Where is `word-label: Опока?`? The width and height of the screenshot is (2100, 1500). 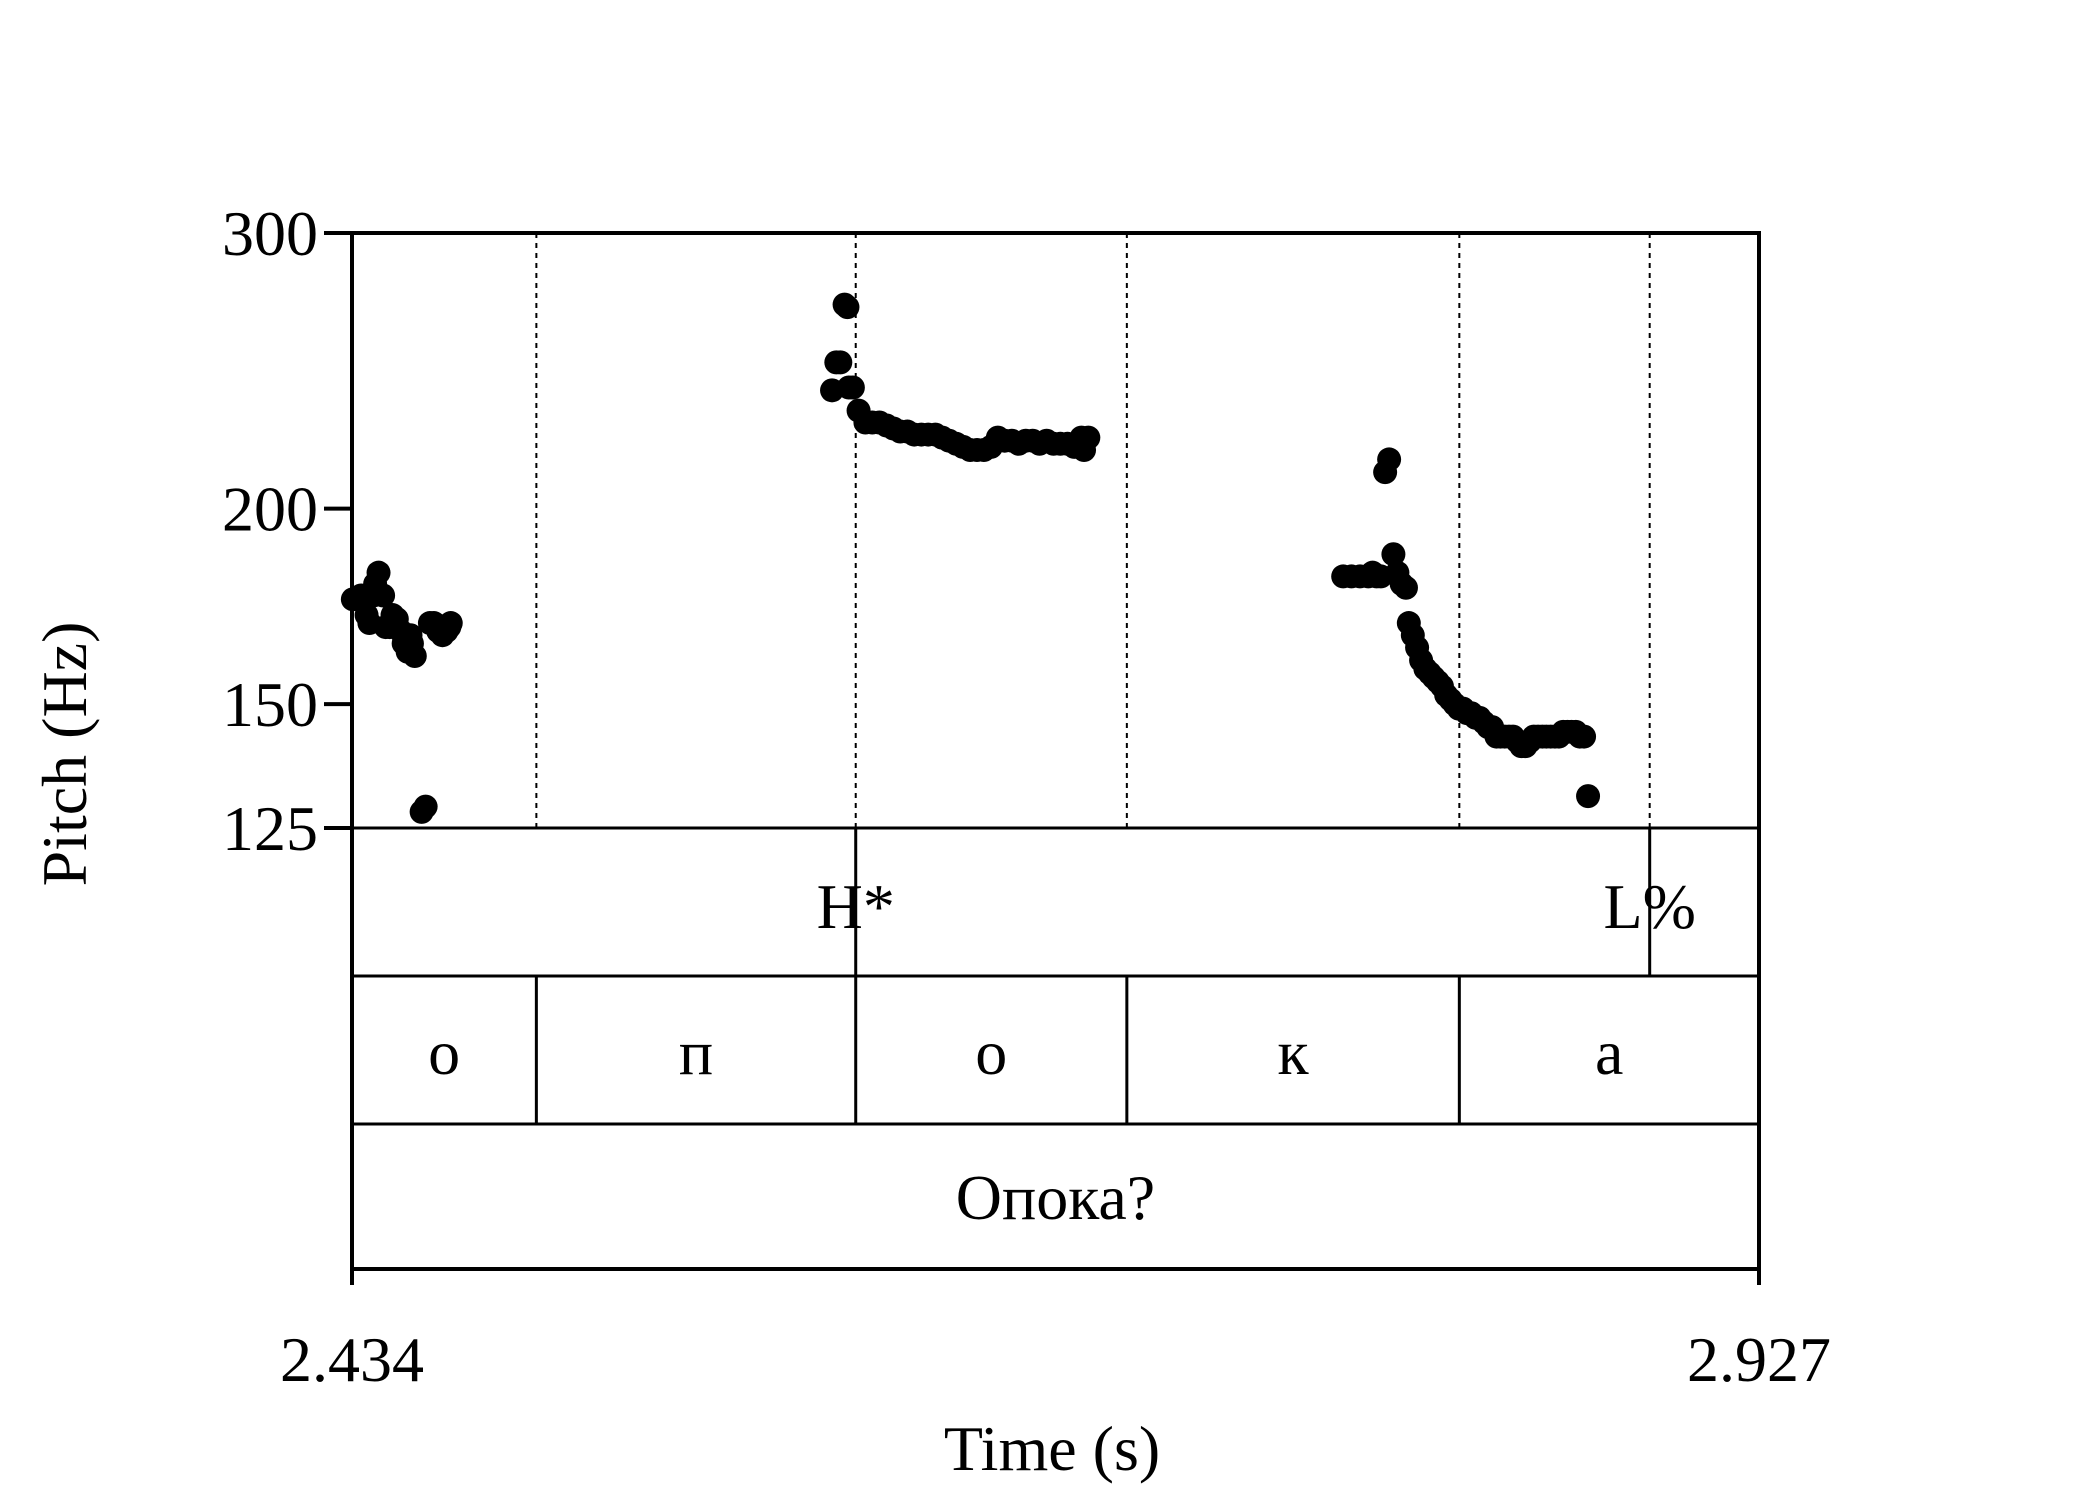 word-label: Опока? is located at coordinates (1055, 1197).